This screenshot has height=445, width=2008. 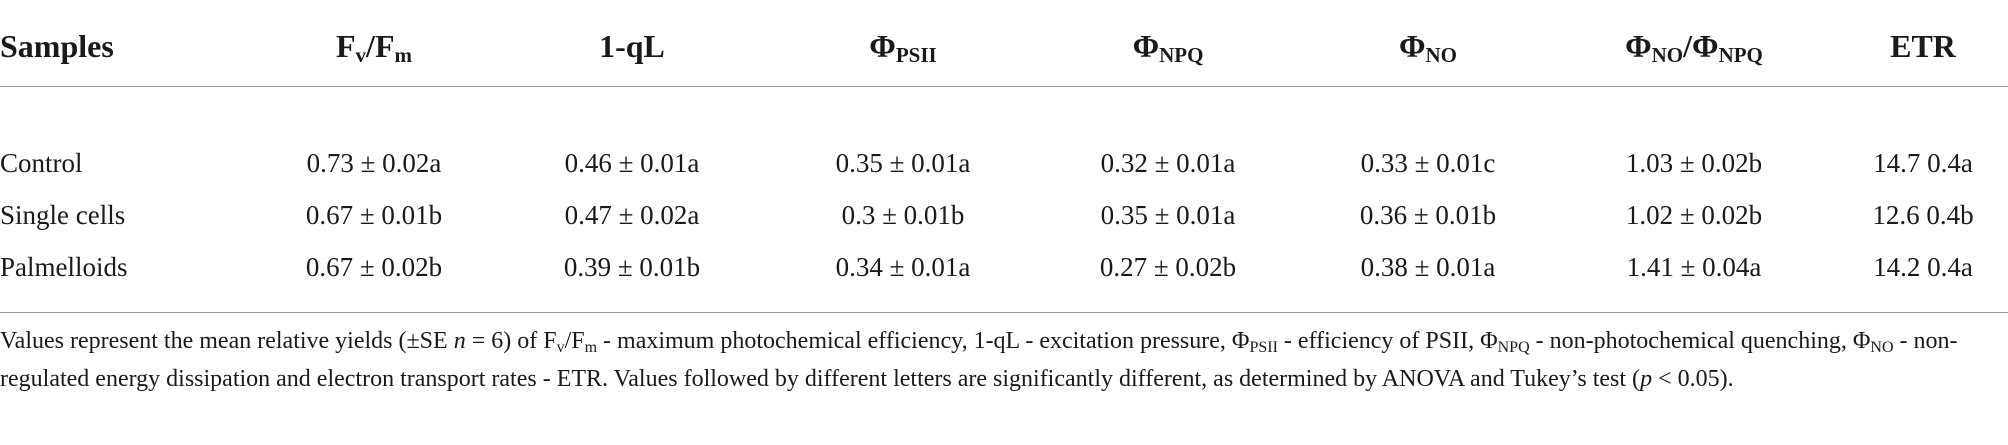 What do you see at coordinates (1694, 163) in the screenshot?
I see `cell-ratio: 1.03 ± 0.02b` at bounding box center [1694, 163].